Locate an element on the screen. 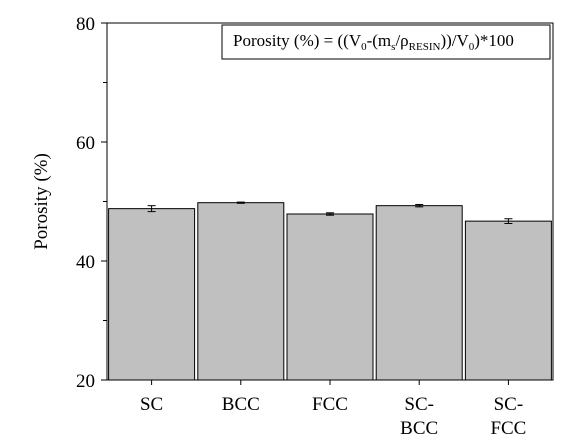 Image resolution: width=574 pixels, height=440 pixels. x-tick-label-3-line1: BCC is located at coordinates (419, 428).